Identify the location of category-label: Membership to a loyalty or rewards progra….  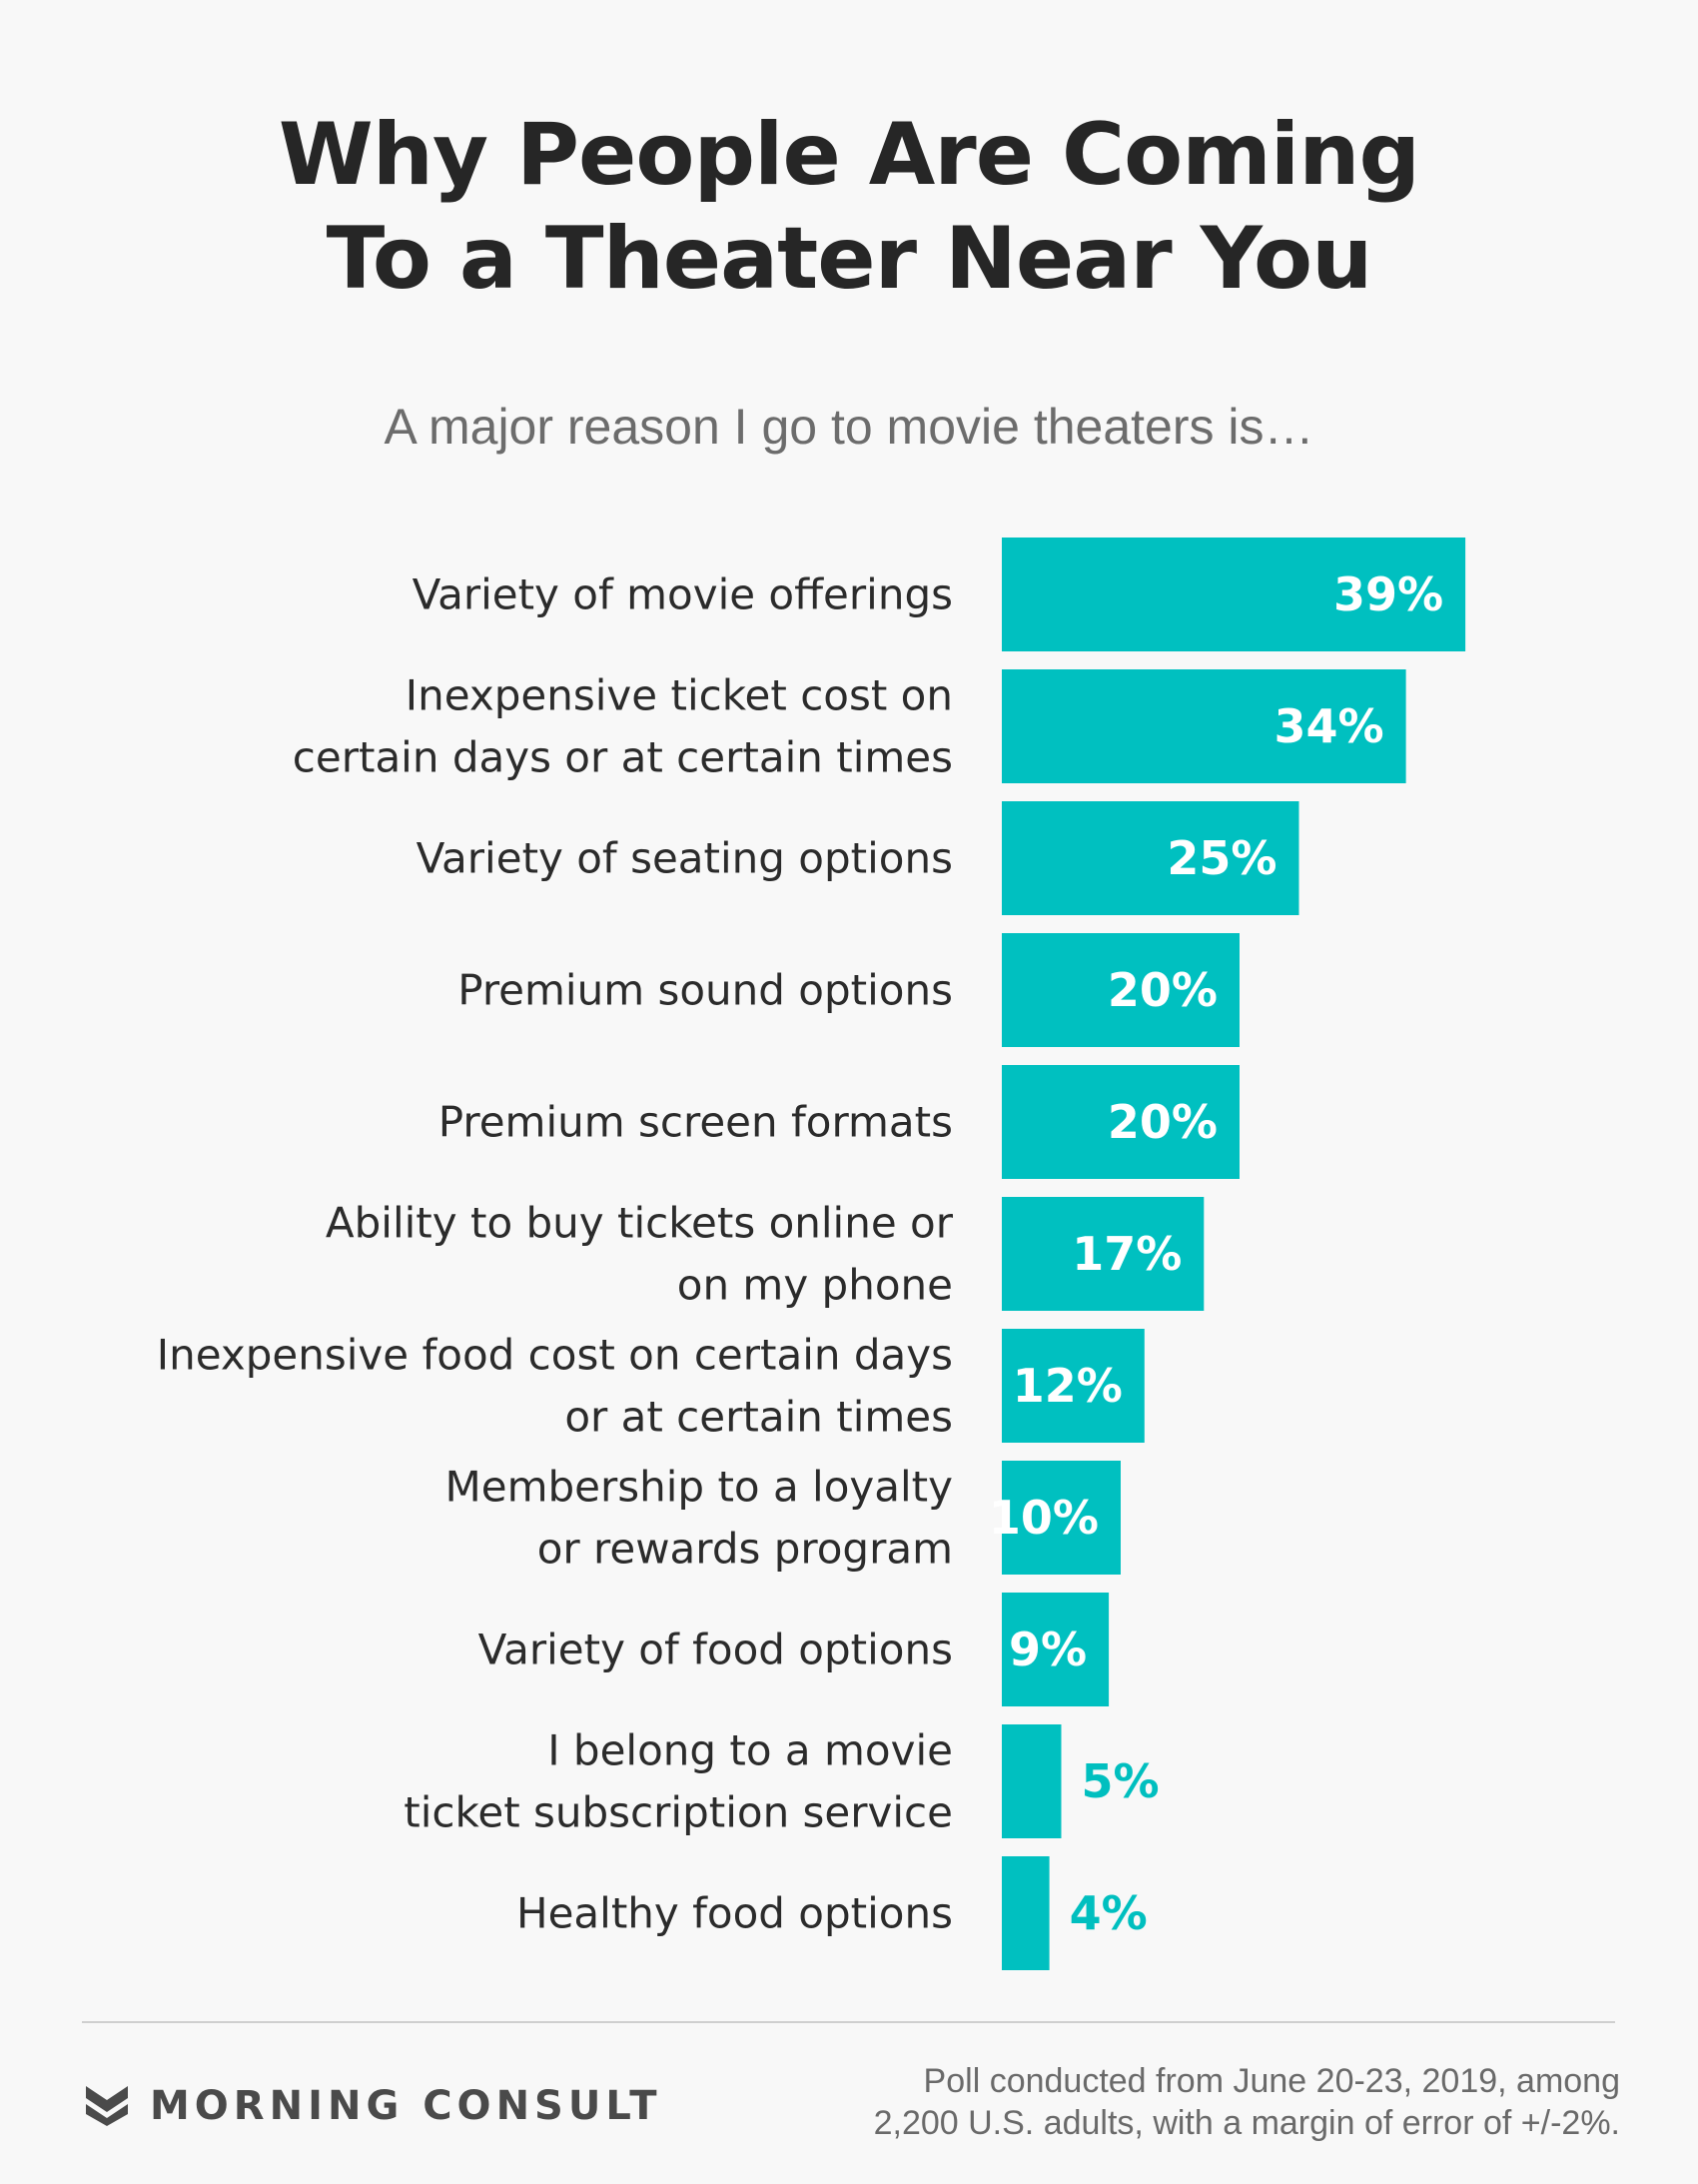
(699, 1518).